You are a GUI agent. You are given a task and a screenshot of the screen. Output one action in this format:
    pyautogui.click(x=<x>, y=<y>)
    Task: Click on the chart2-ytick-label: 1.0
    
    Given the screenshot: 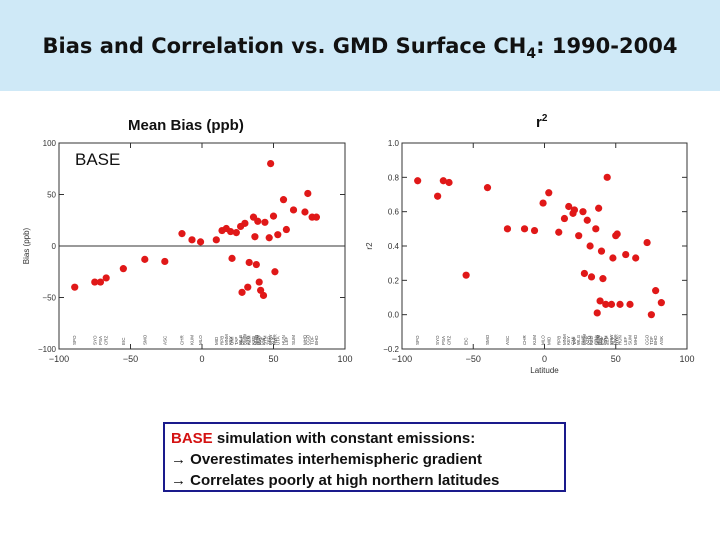 What is the action you would take?
    pyautogui.click(x=394, y=143)
    